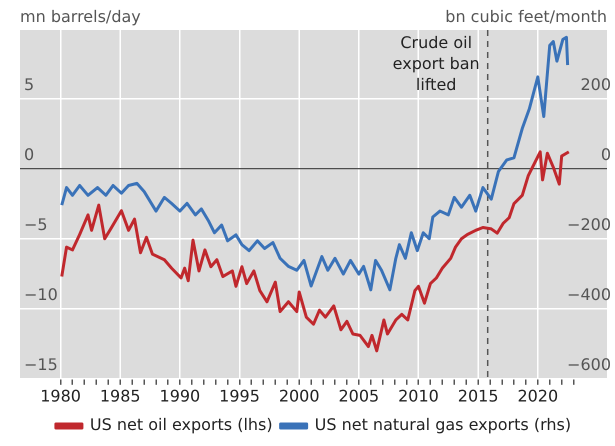 This screenshot has width=615, height=446. I want to click on x-tick-label: 1995, so click(239, 396).